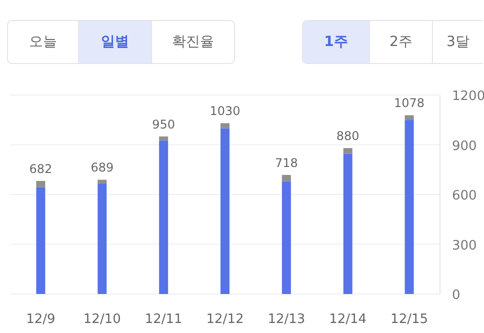  Describe the element at coordinates (102, 319) in the screenshot. I see `x-tick-label: 12/10` at that location.